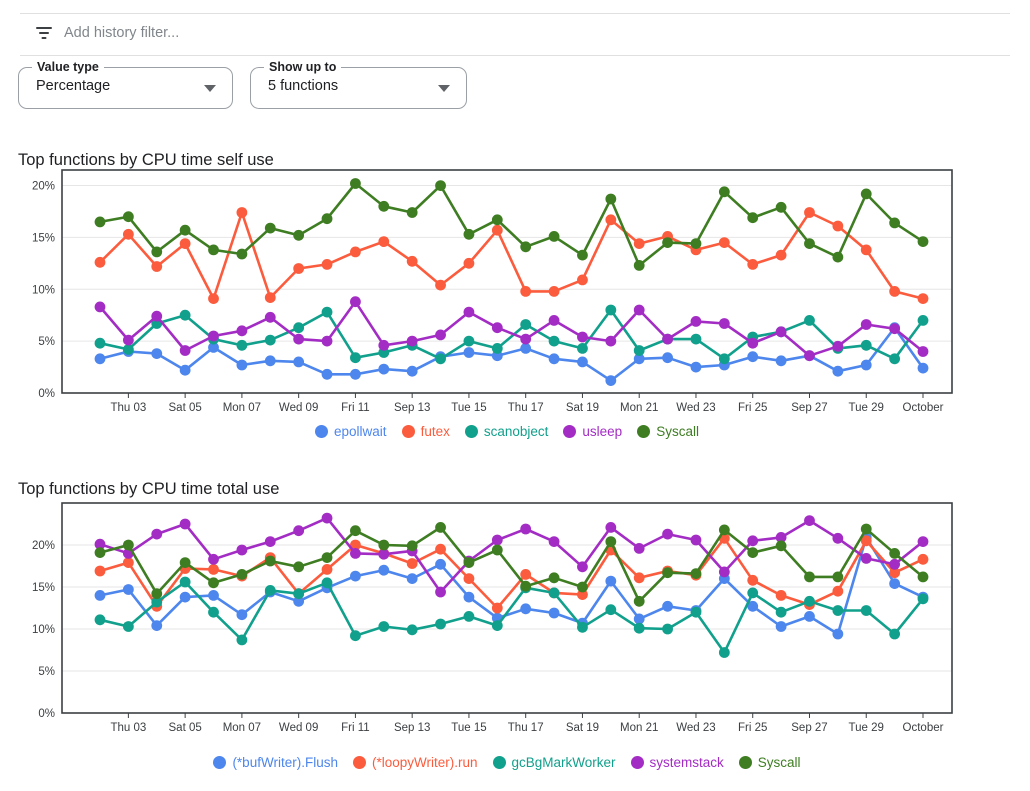 This screenshot has height=791, width=1030. What do you see at coordinates (424, 762) in the screenshot?
I see `legend-label: (*loopyWriter).run` at bounding box center [424, 762].